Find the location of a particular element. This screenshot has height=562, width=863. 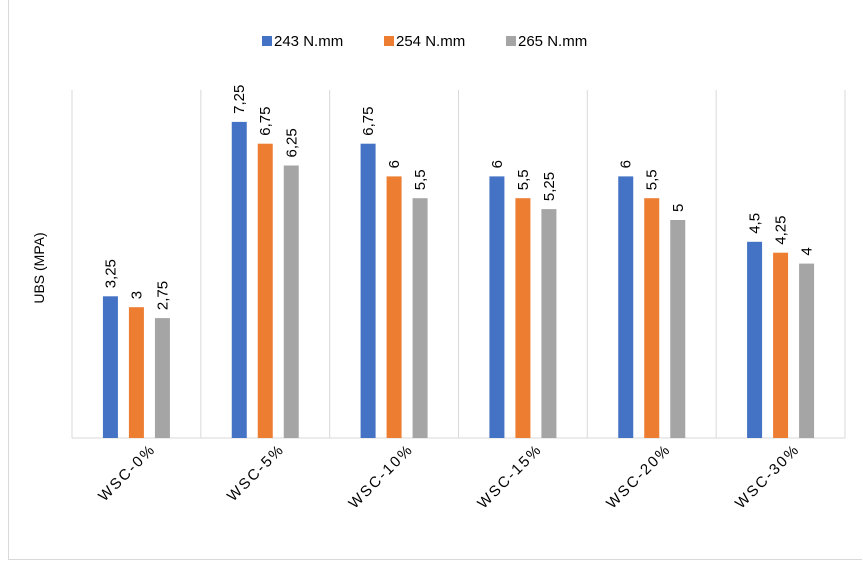

legend-label: 265 N.mm is located at coordinates (552, 41).